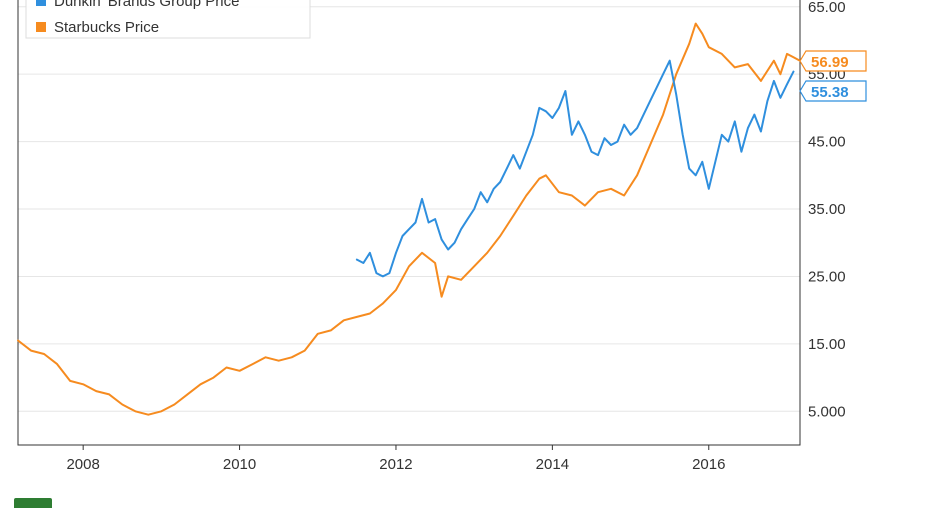 The height and width of the screenshot is (508, 931). What do you see at coordinates (552, 464) in the screenshot?
I see `x-tick-label: 2014` at bounding box center [552, 464].